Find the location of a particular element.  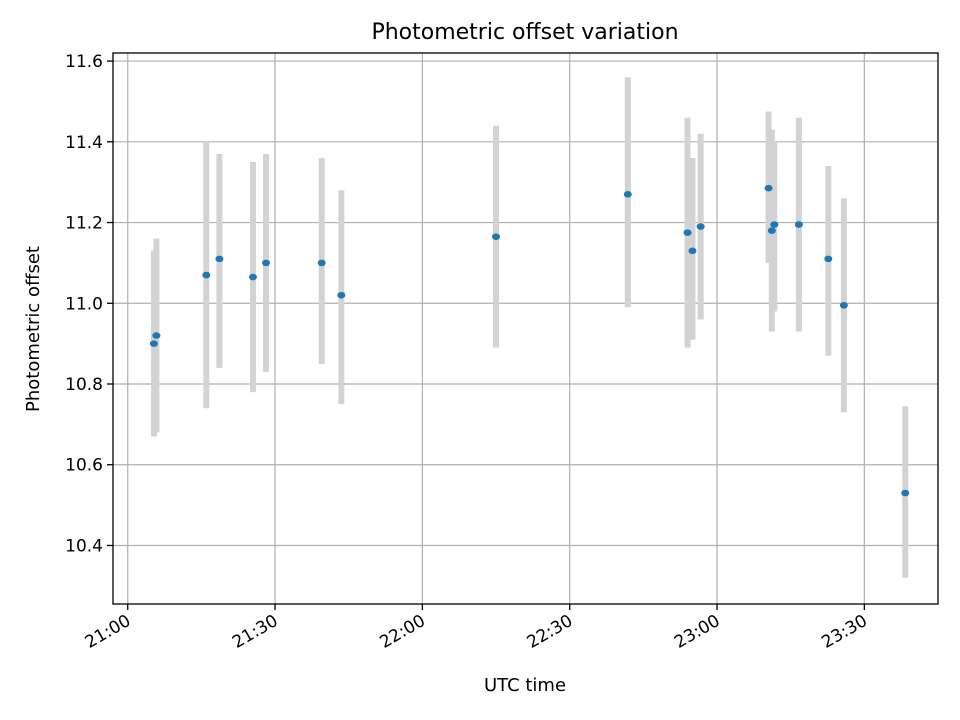

x-axis-label: UTC time is located at coordinates (525, 685).